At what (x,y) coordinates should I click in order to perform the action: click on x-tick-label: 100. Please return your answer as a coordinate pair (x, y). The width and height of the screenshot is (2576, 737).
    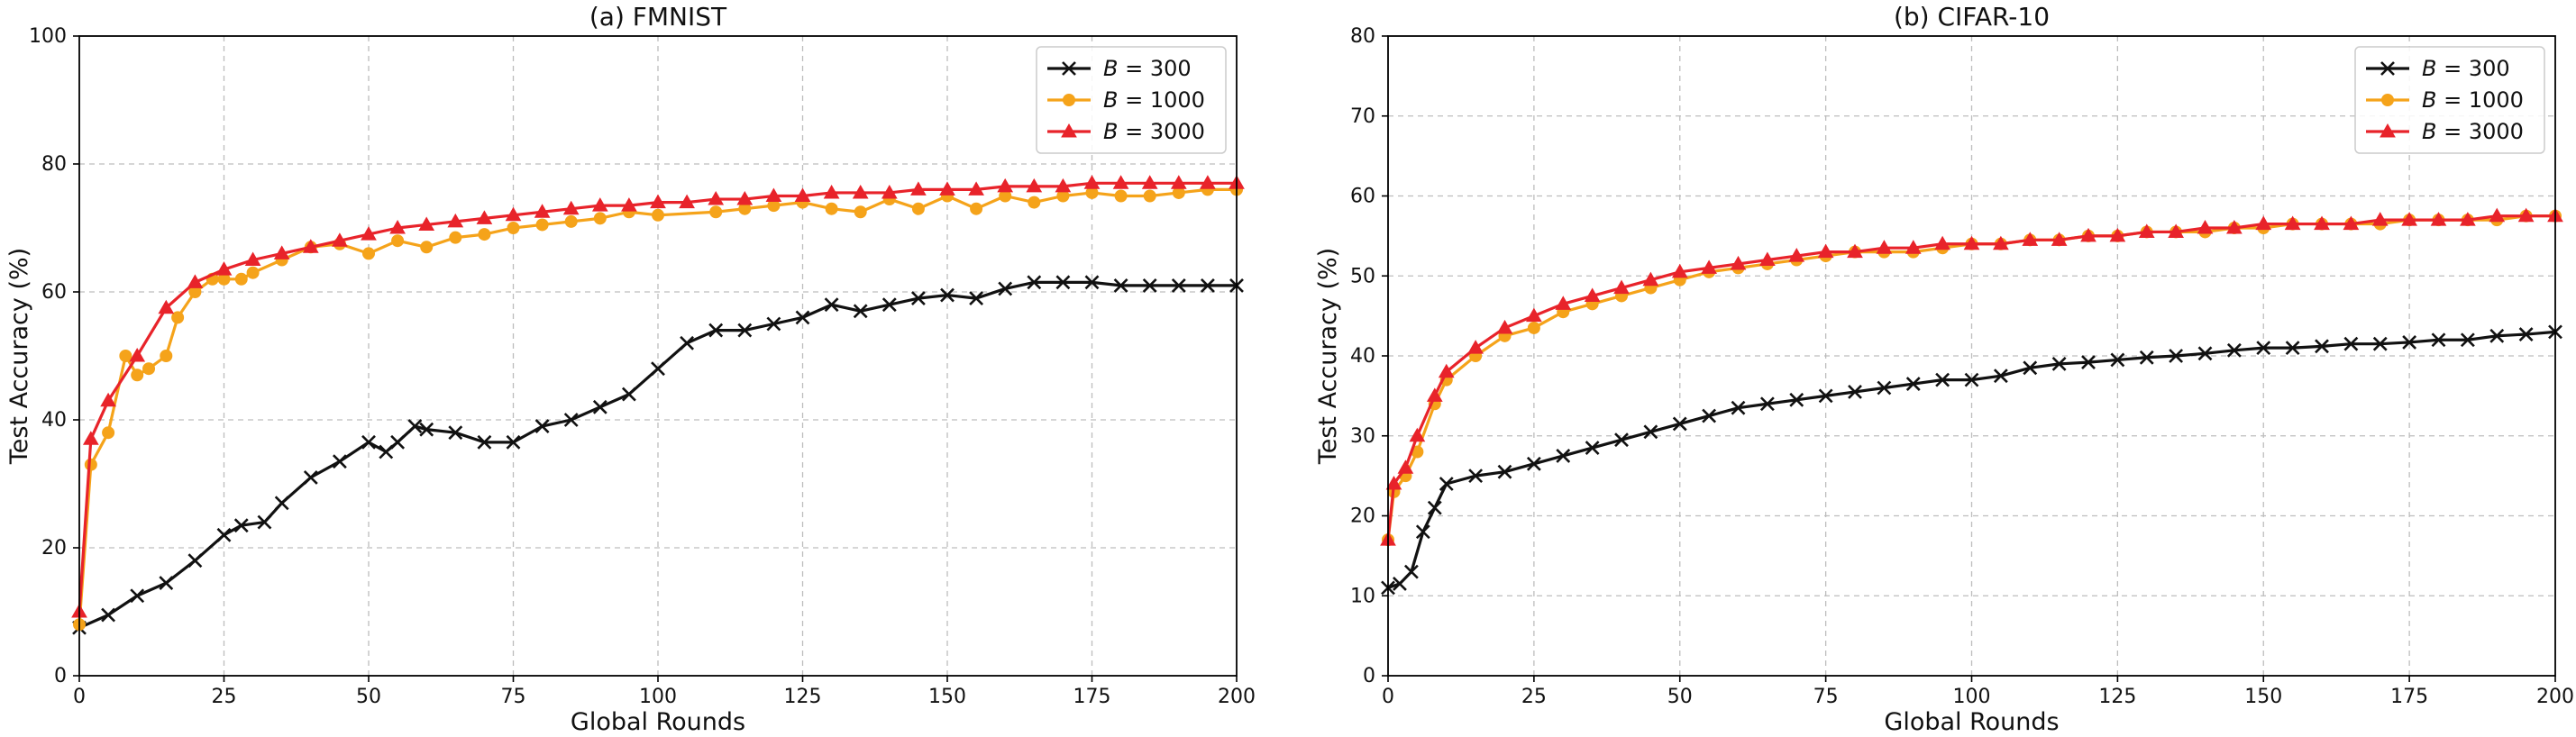
    Looking at the image, I should click on (658, 697).